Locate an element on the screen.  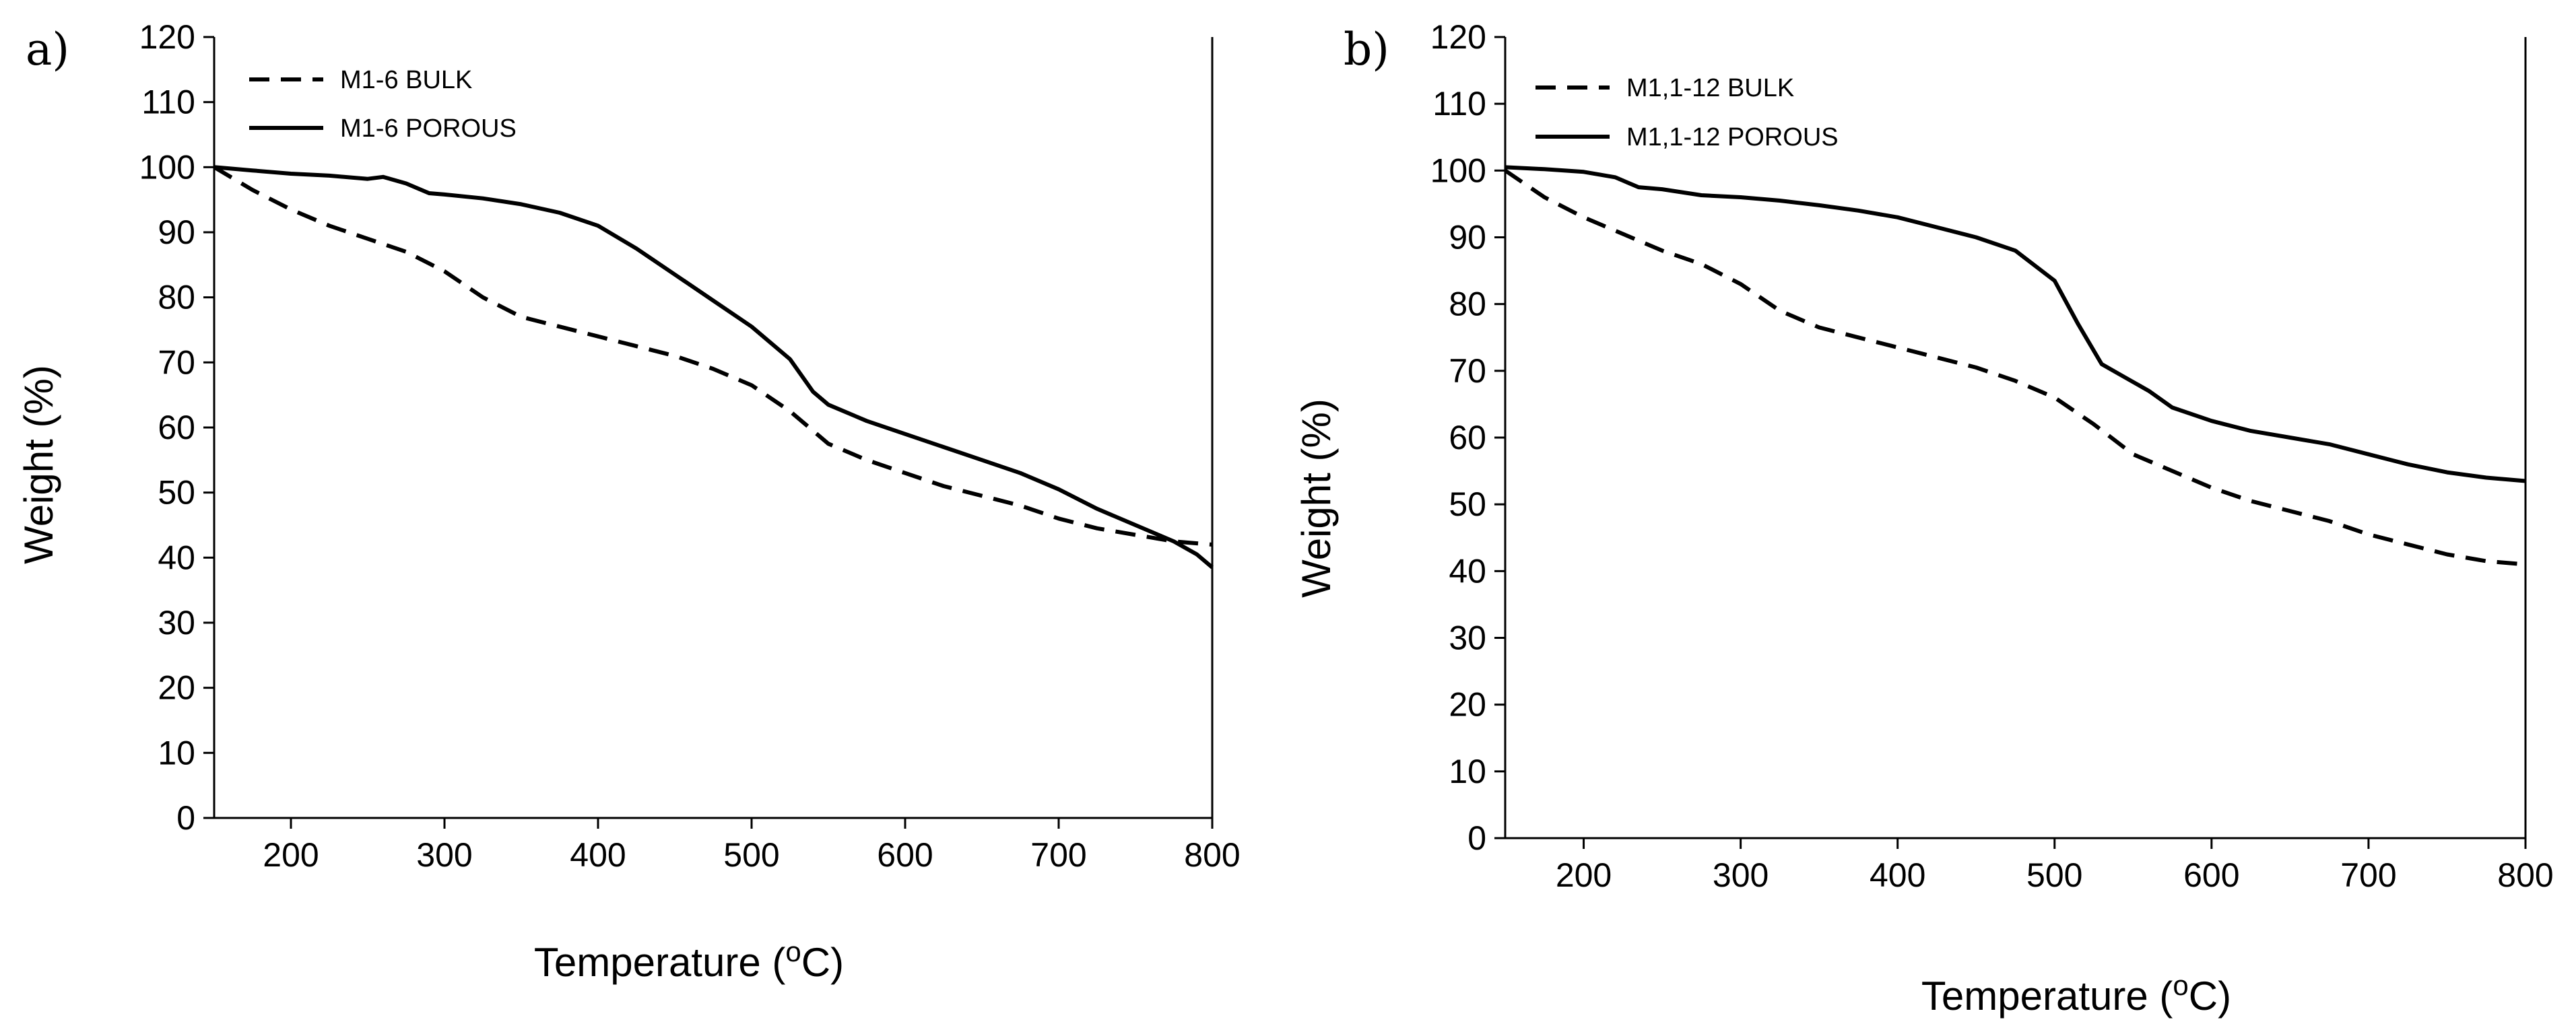
x-axis-title-b: Temperature (oC) is located at coordinates (2076, 994).